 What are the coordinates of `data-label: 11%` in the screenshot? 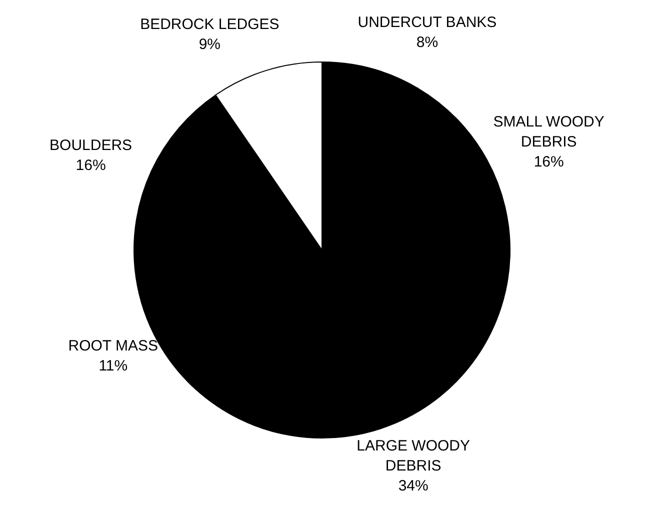 It's located at (113, 365).